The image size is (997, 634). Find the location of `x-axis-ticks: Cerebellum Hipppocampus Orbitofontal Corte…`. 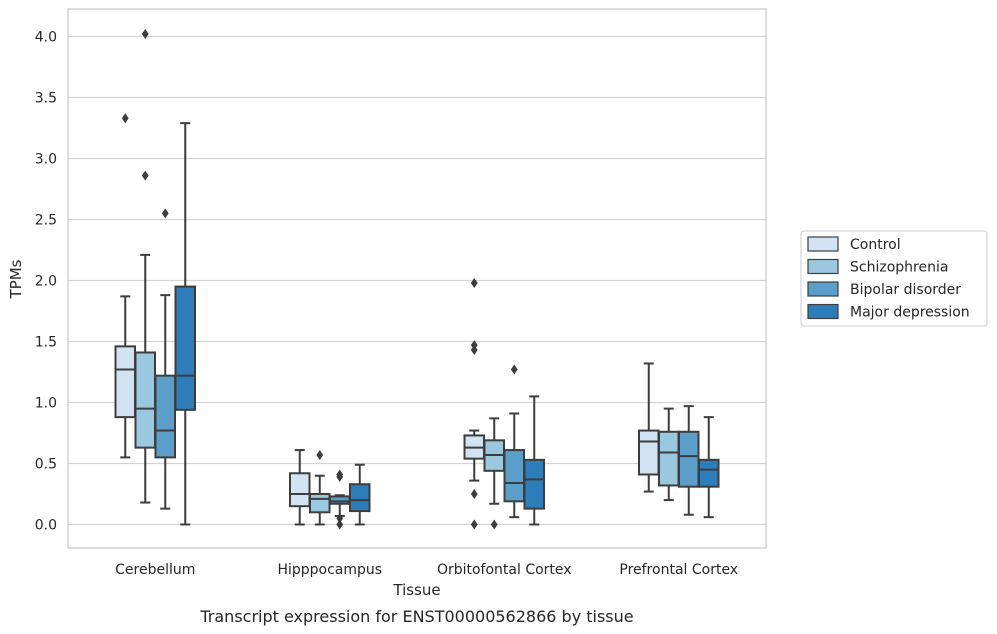

x-axis-ticks: Cerebellum Hipppocampus Orbitofontal Corte… is located at coordinates (426, 570).